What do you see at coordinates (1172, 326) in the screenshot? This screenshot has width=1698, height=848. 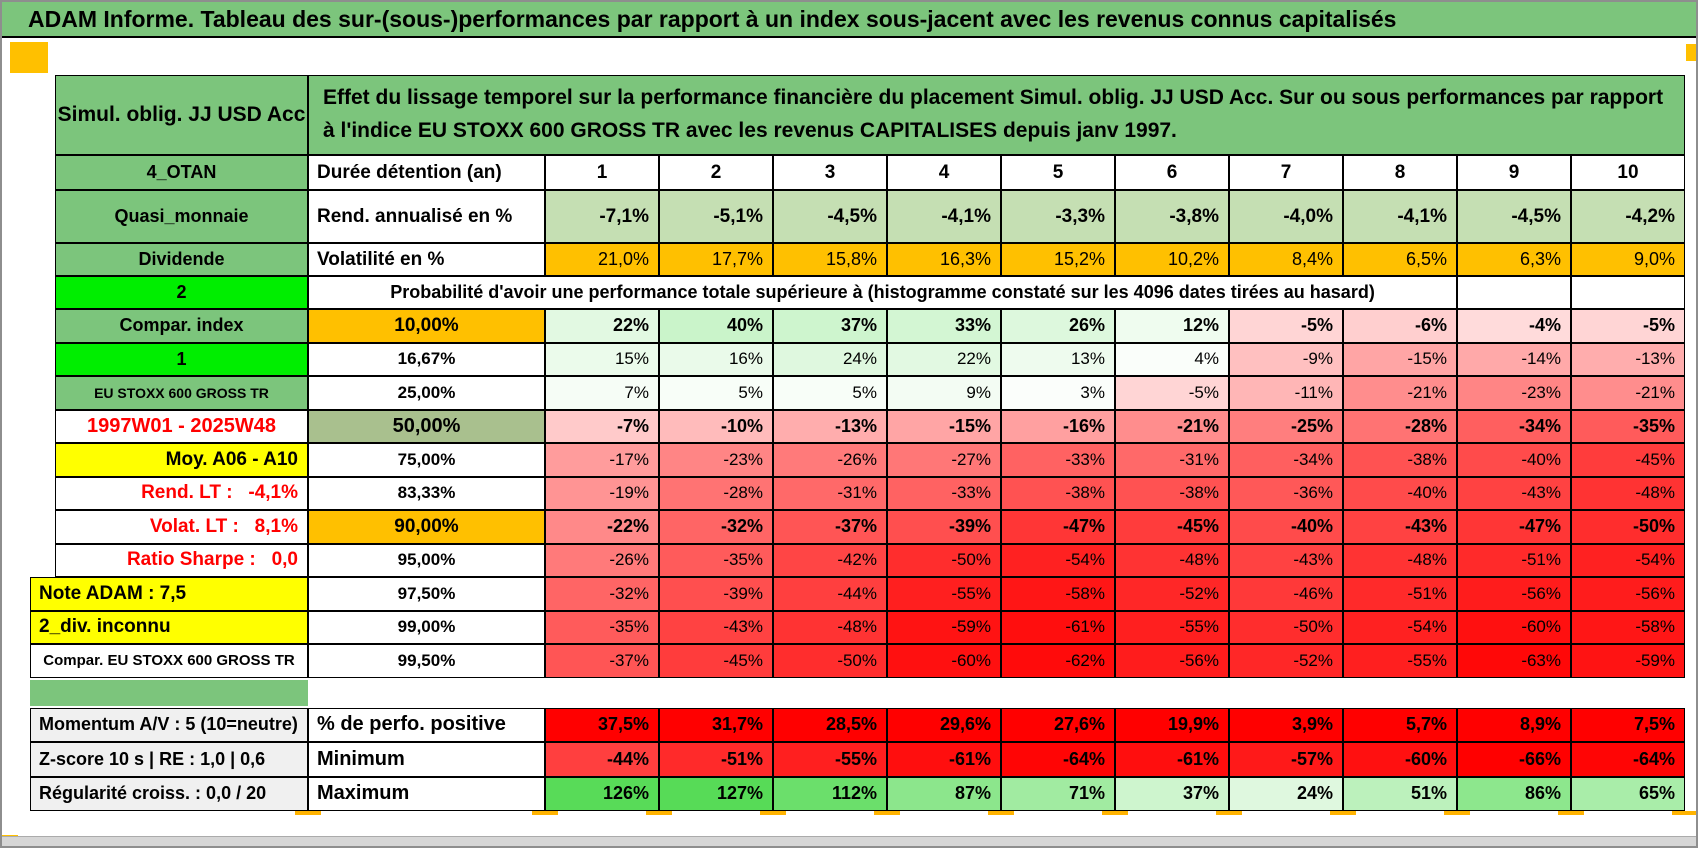 I see `matrix-value-cell: 12%` at bounding box center [1172, 326].